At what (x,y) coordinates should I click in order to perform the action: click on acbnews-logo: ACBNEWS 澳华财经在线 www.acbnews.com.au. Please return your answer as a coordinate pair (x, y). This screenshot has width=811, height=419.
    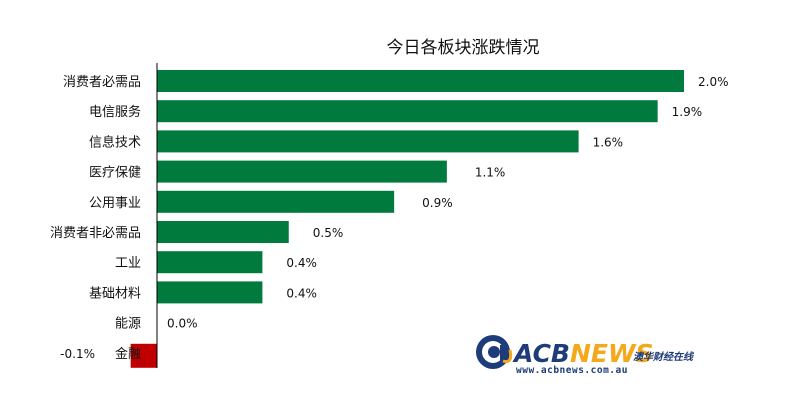
    Looking at the image, I should click on (585, 355).